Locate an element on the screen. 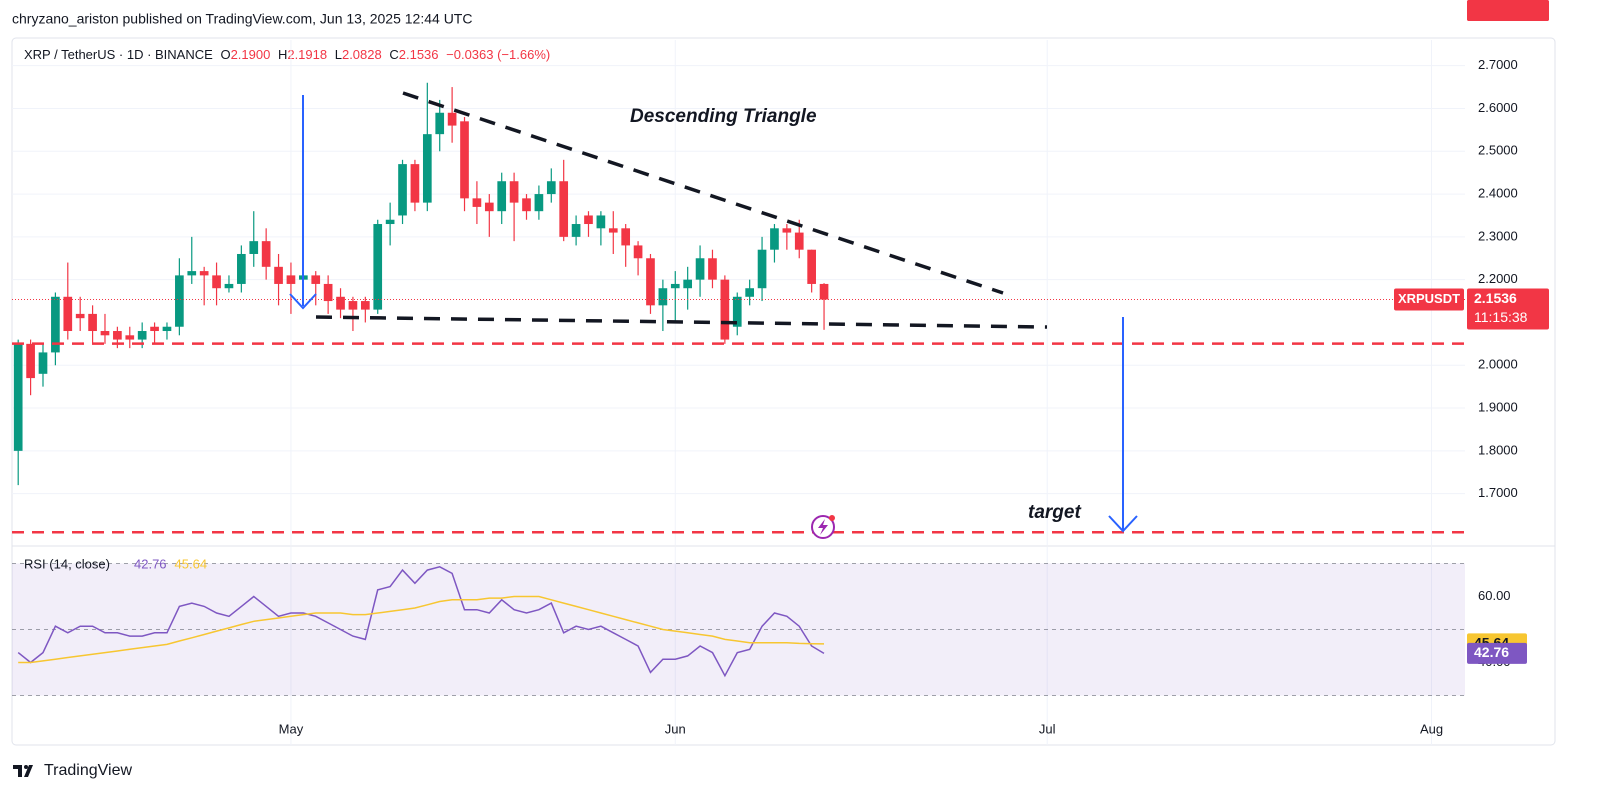 The image size is (1600, 809). level-tag: 2.0505 is located at coordinates (1495, 342).